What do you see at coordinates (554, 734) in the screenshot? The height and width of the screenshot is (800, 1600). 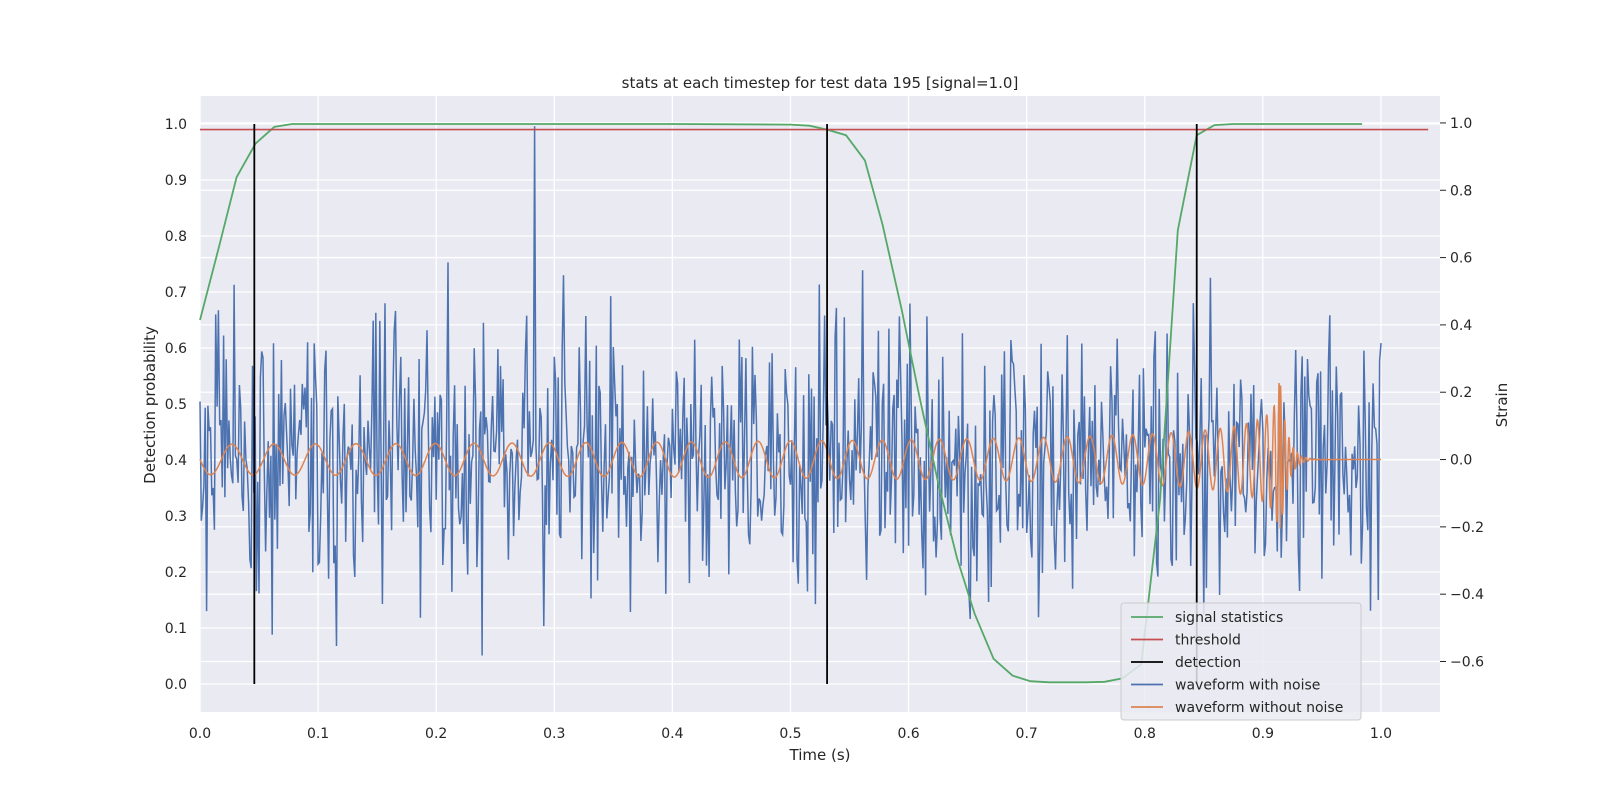 I see `x-tick-label: 0.3` at bounding box center [554, 734].